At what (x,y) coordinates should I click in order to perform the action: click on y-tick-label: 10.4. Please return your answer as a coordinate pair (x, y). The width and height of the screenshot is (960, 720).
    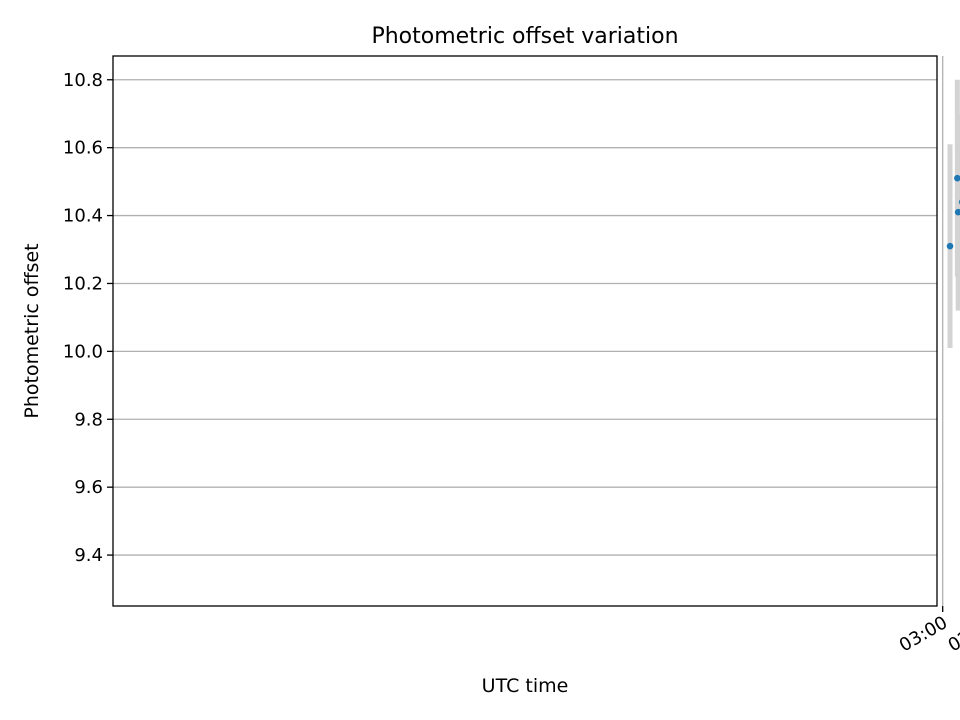
    Looking at the image, I should click on (83, 216).